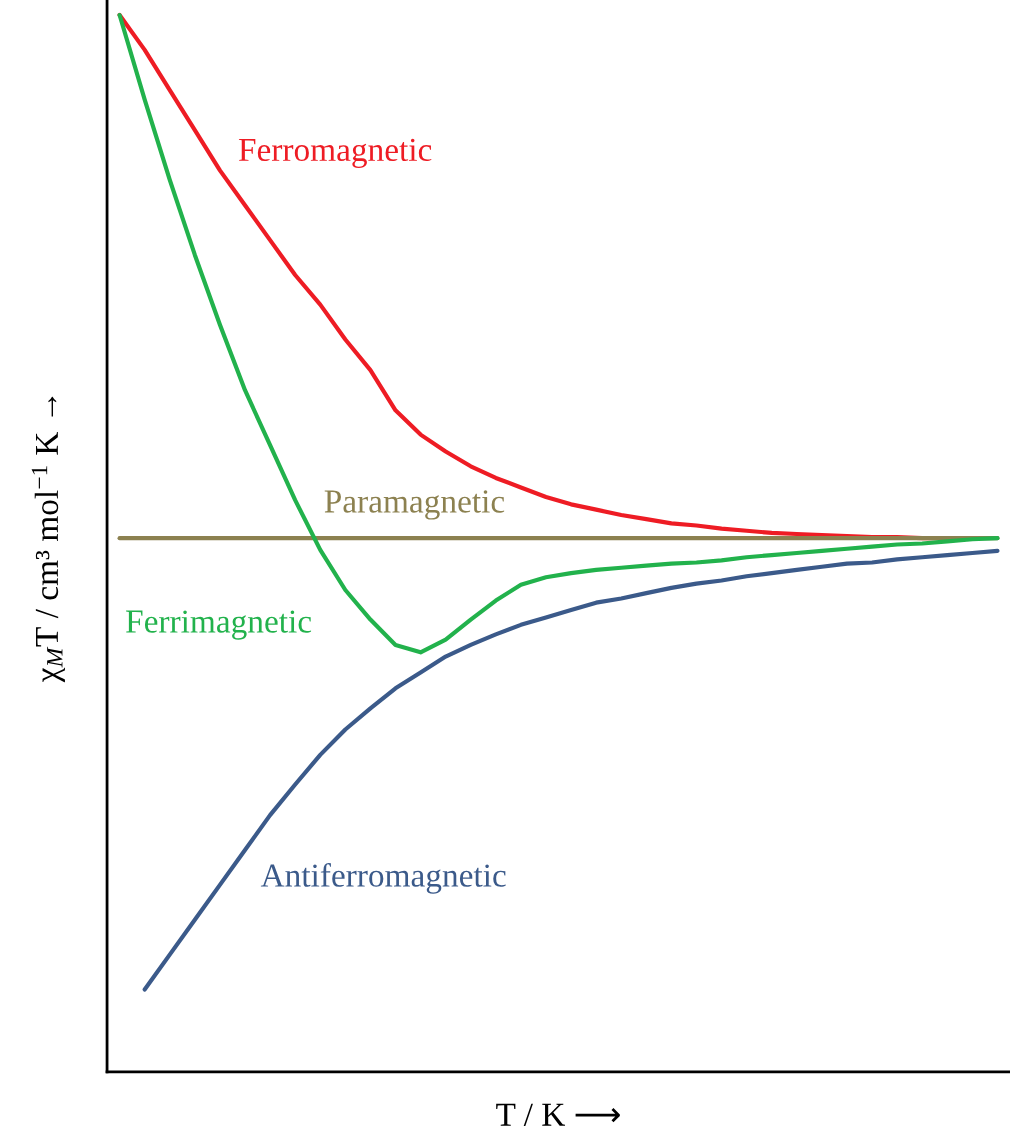 The width and height of the screenshot is (1010, 1145). What do you see at coordinates (414, 505) in the screenshot?
I see `series-label: Paramagnetic` at bounding box center [414, 505].